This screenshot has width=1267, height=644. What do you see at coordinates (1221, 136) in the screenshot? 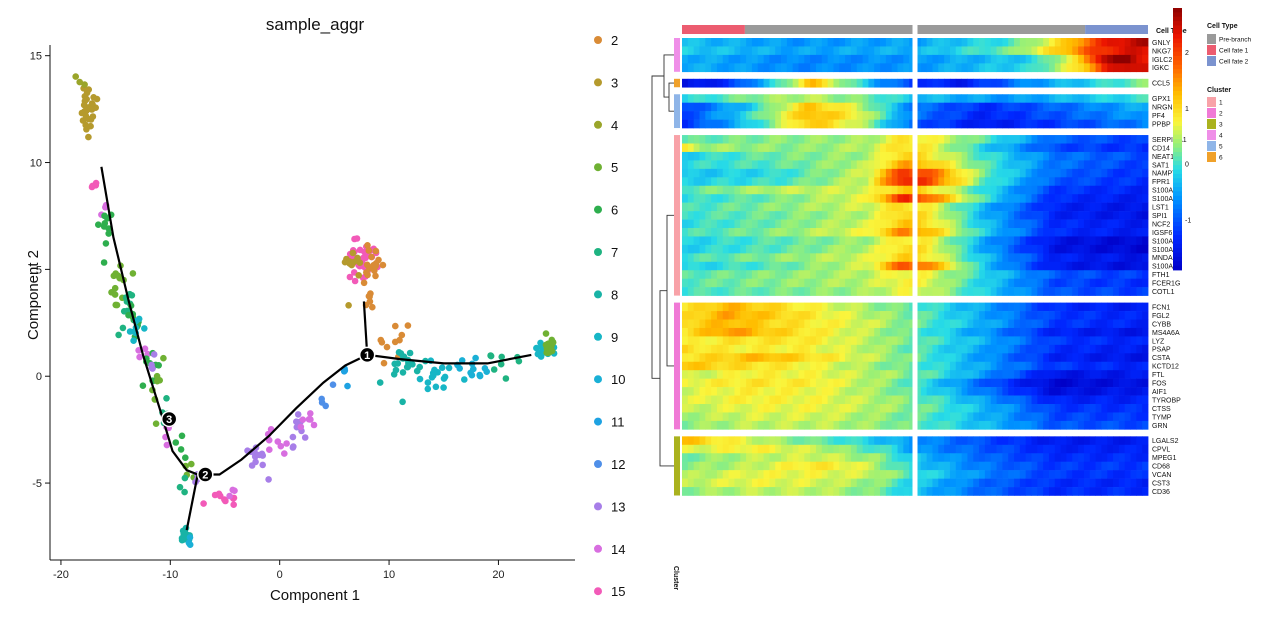
I see `cluster-legend-label: 4` at bounding box center [1221, 136].